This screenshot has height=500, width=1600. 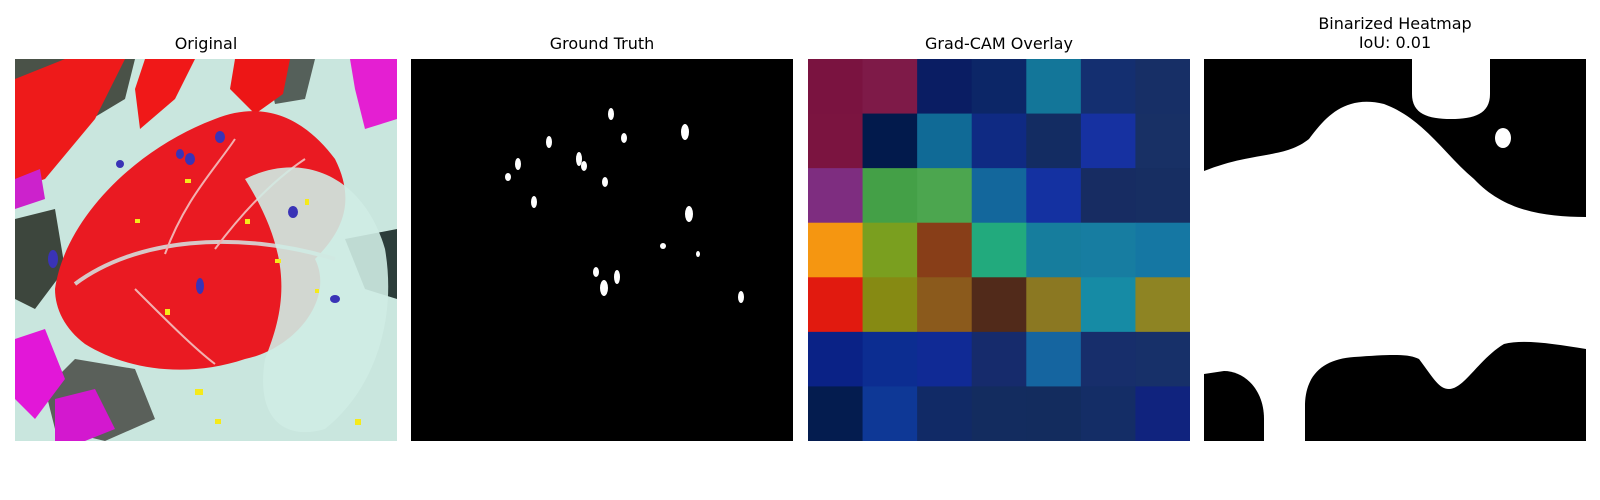 What do you see at coordinates (206, 43) in the screenshot?
I see `original-title: Original` at bounding box center [206, 43].